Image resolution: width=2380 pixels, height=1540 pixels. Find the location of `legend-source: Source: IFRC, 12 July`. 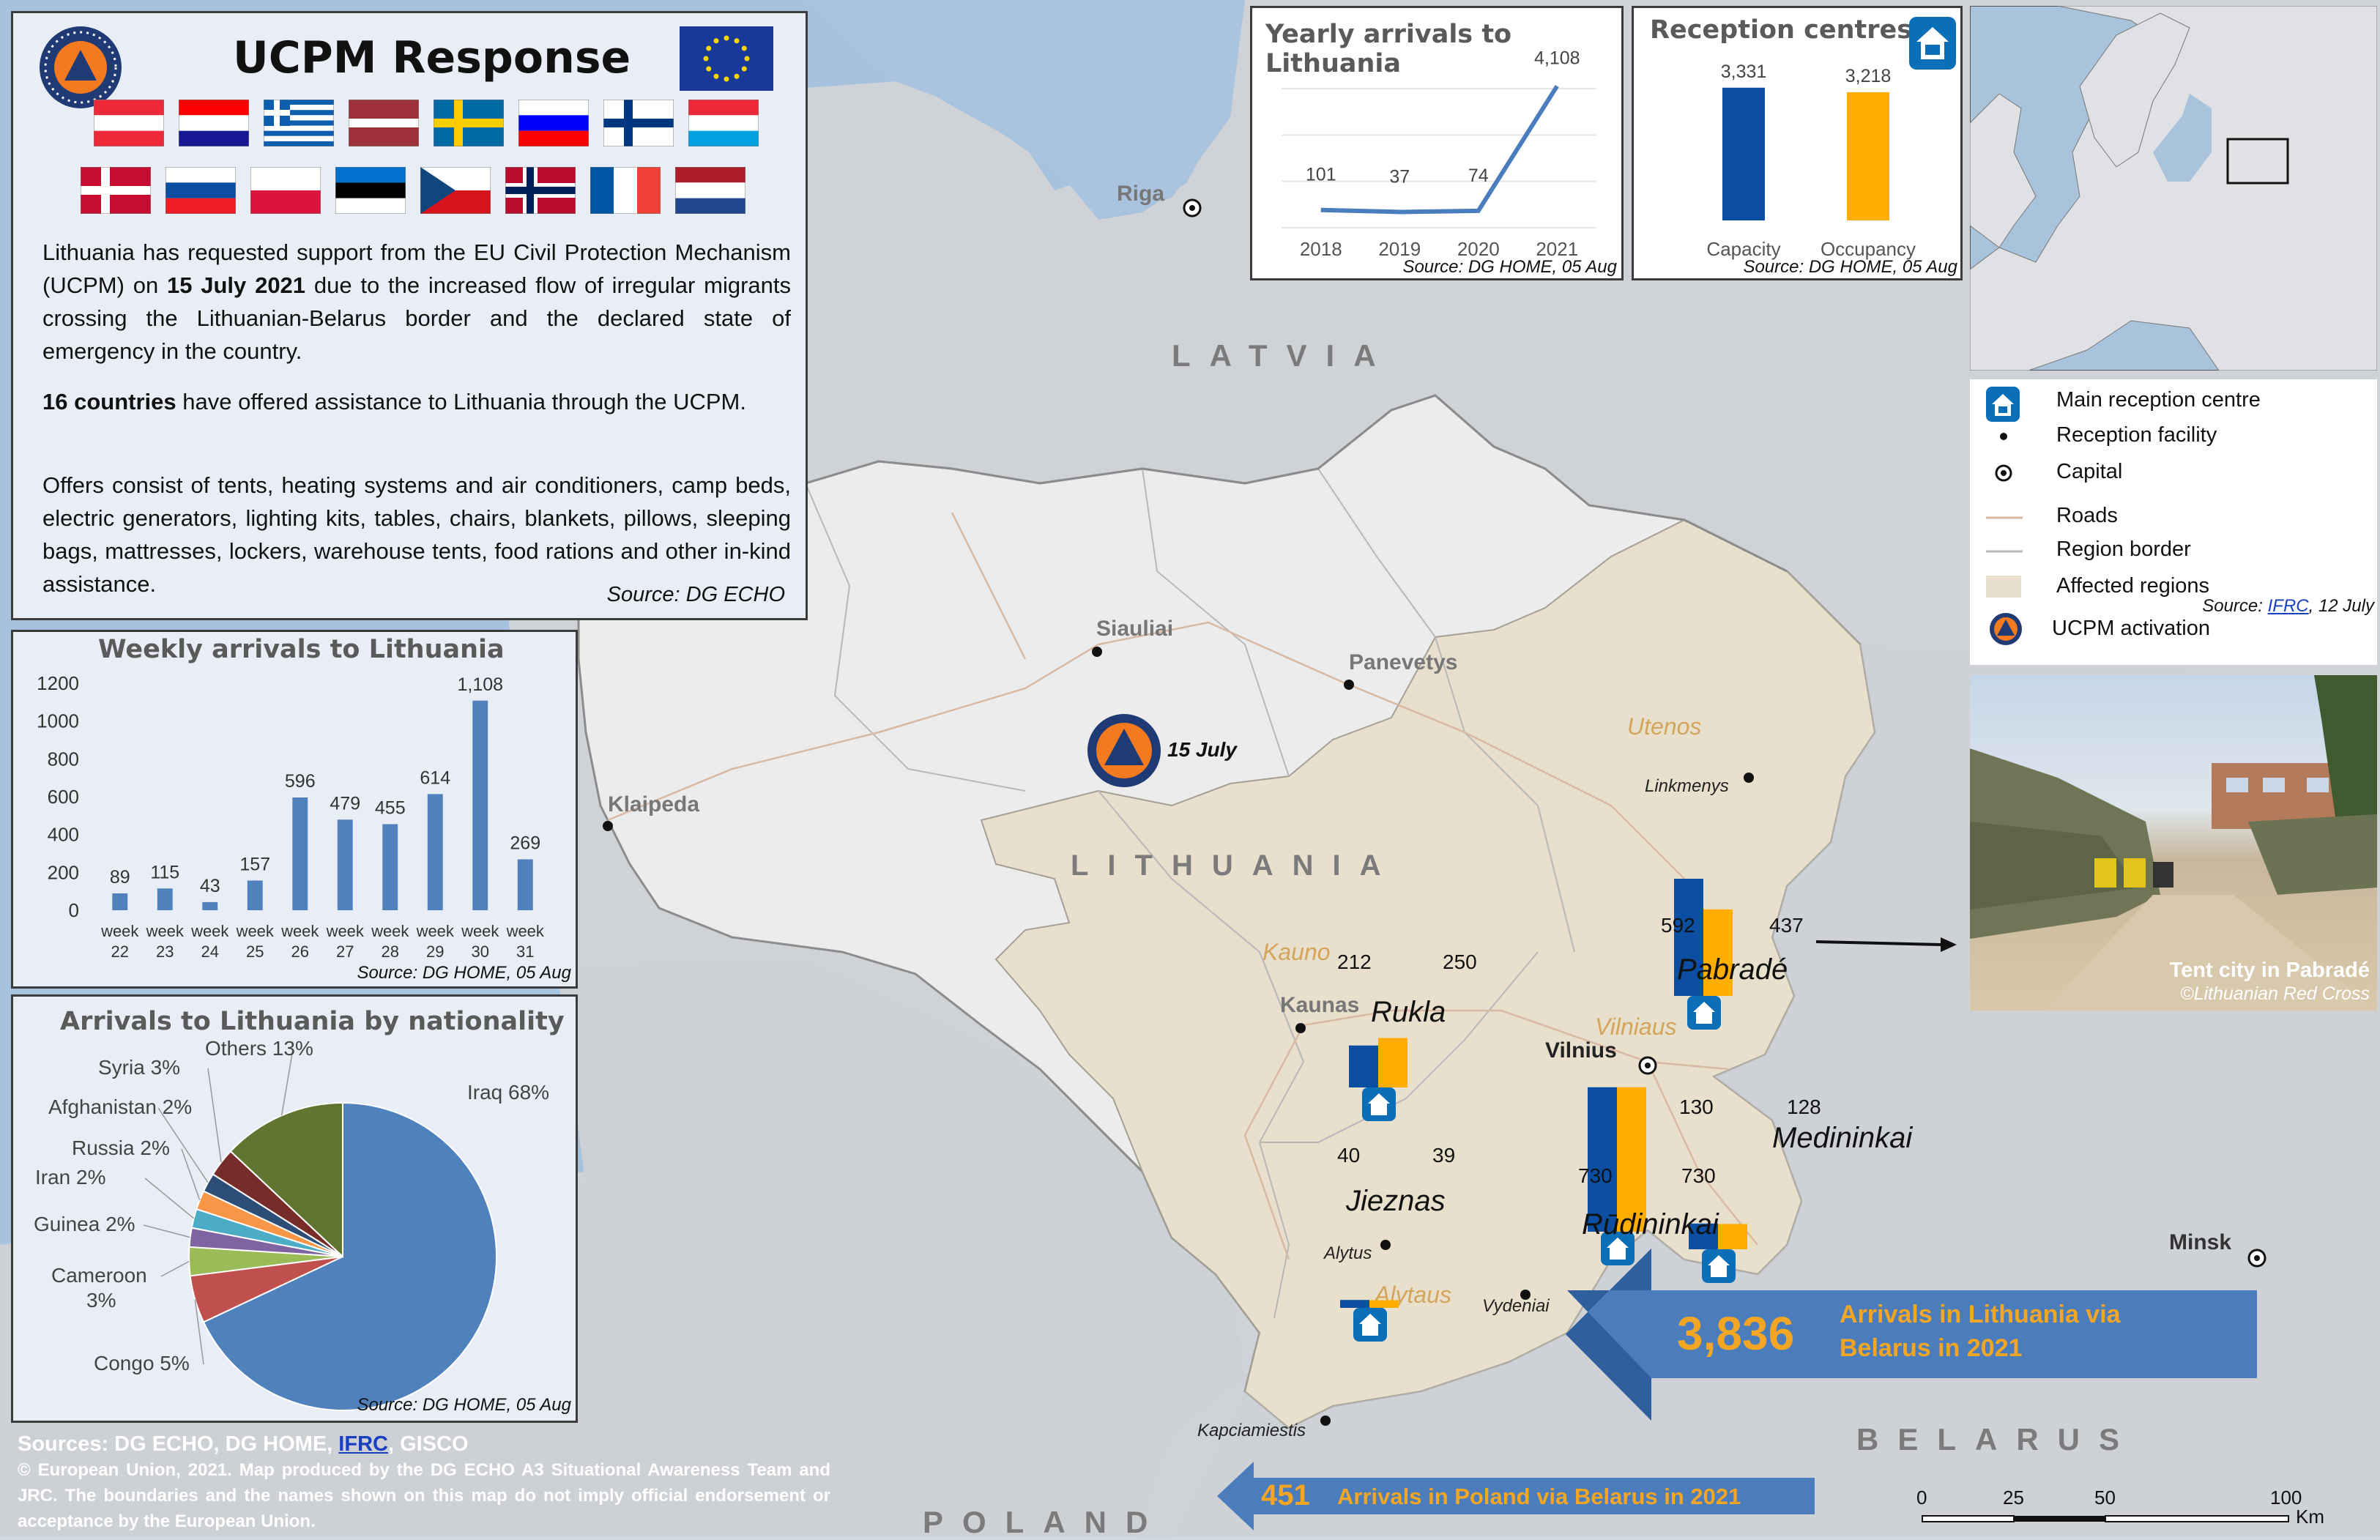

legend-source: Source: IFRC, 12 July is located at coordinates (2288, 606).